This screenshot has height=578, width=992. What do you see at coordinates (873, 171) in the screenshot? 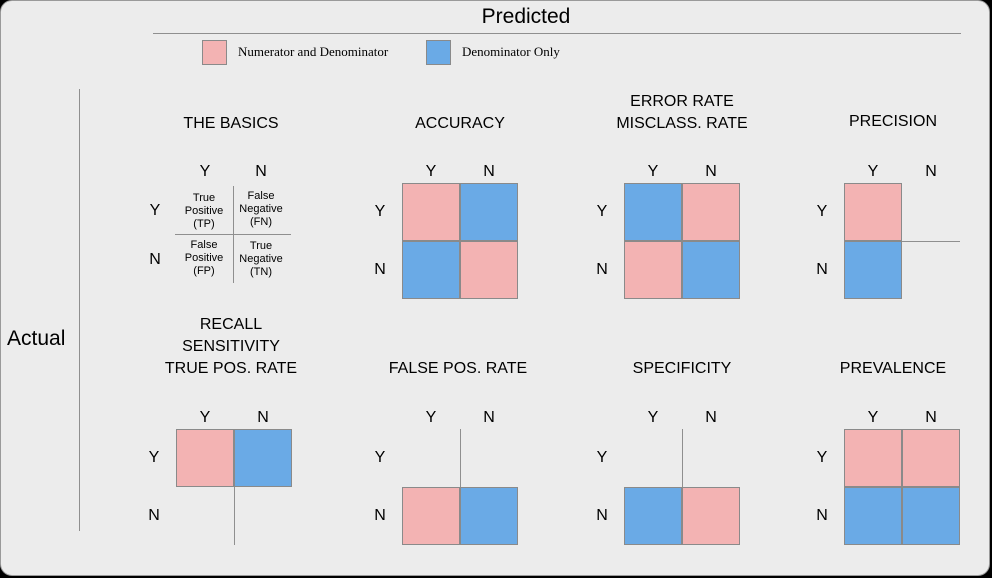
I see `precision-col-y: Y` at bounding box center [873, 171].